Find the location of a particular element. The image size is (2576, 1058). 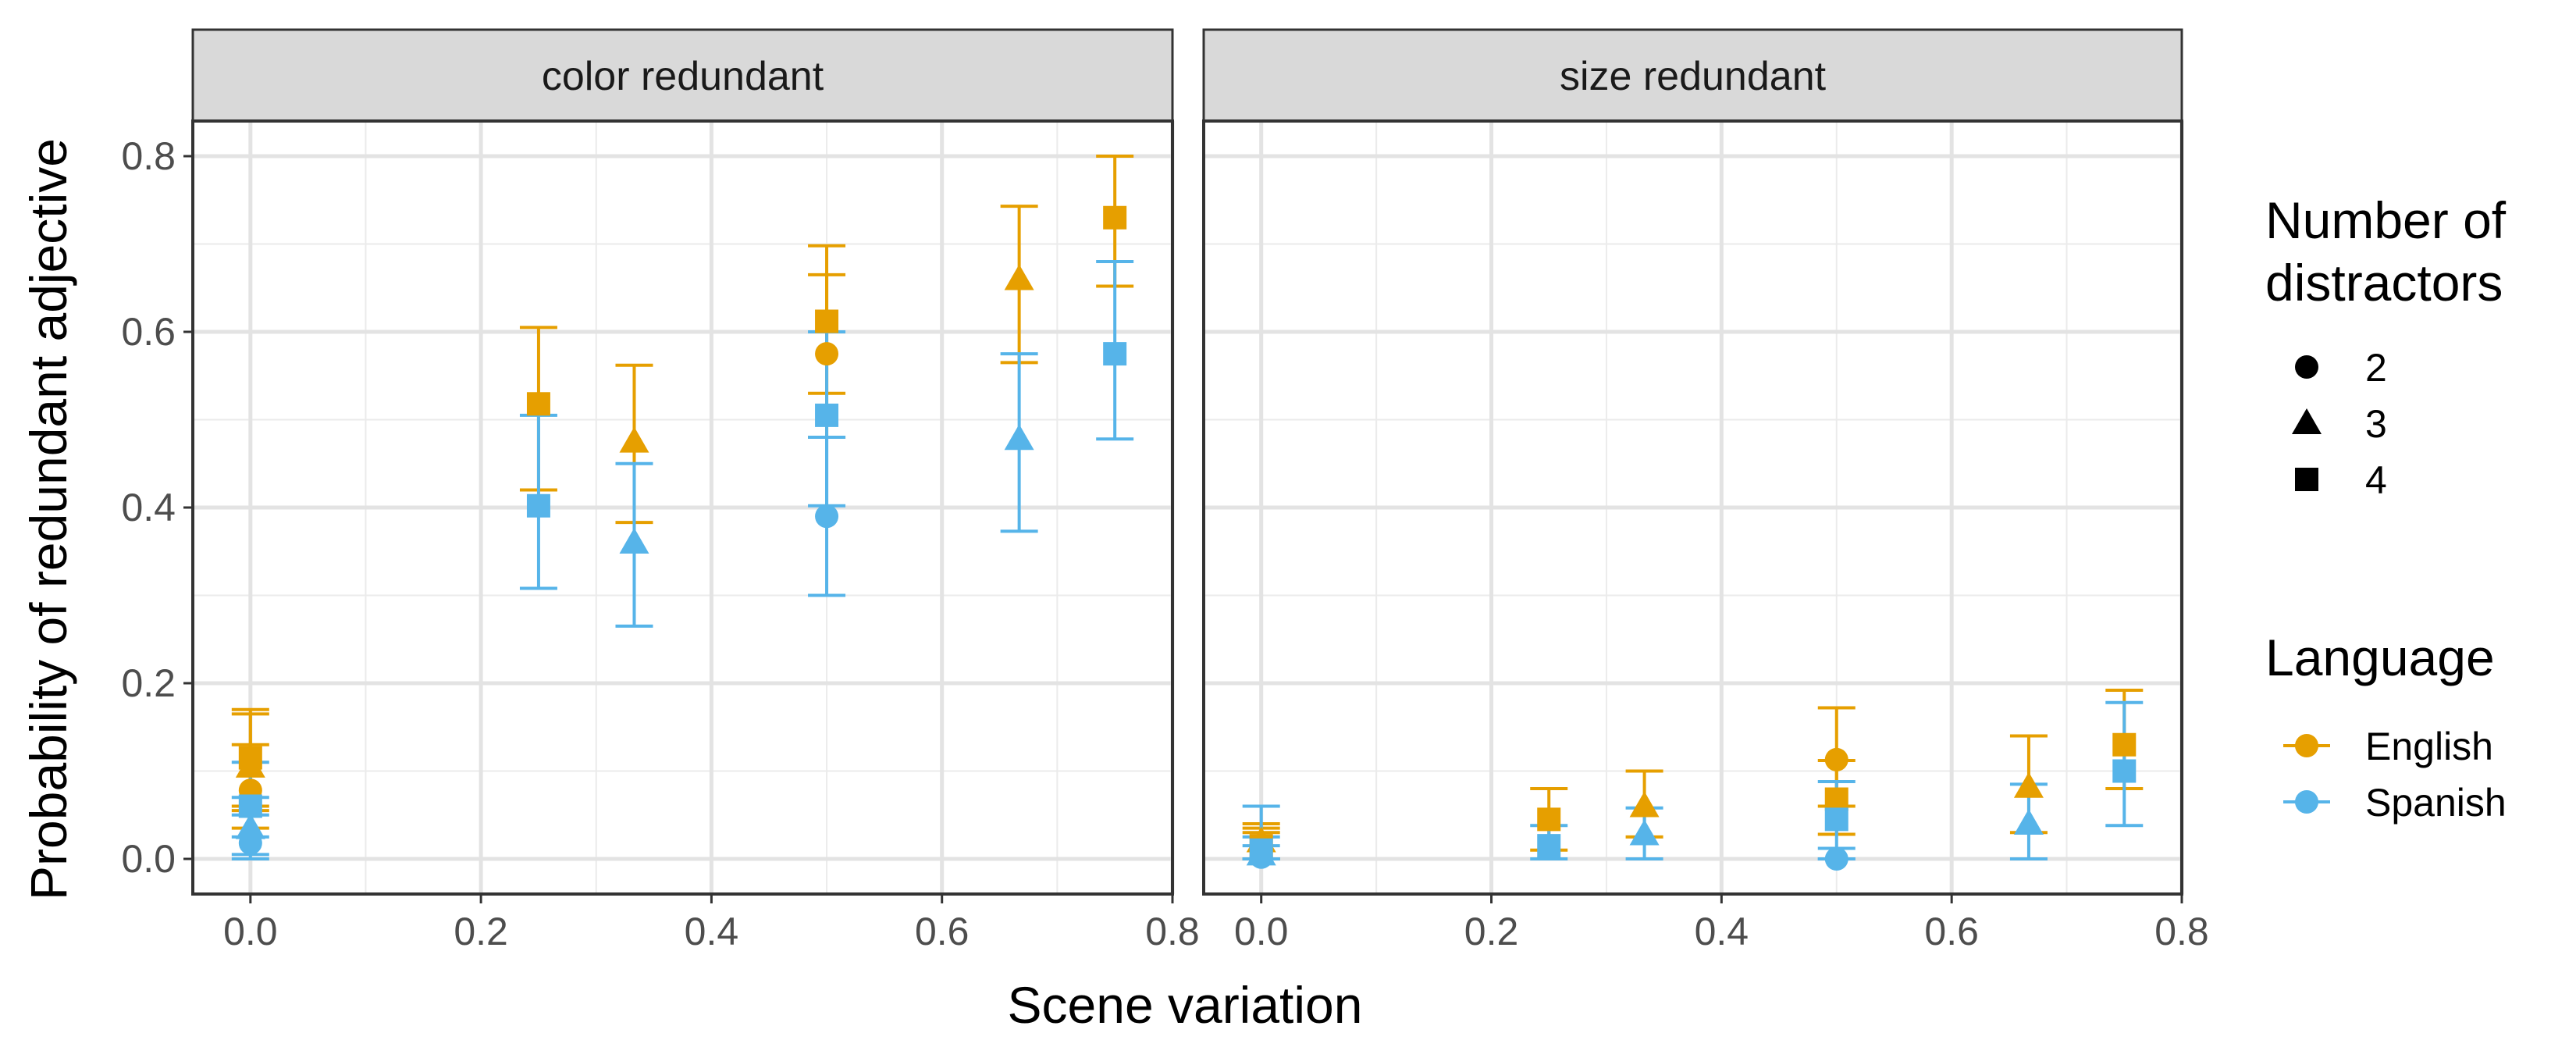

legend-color-entries: English Spanish is located at coordinates (2395, 775).